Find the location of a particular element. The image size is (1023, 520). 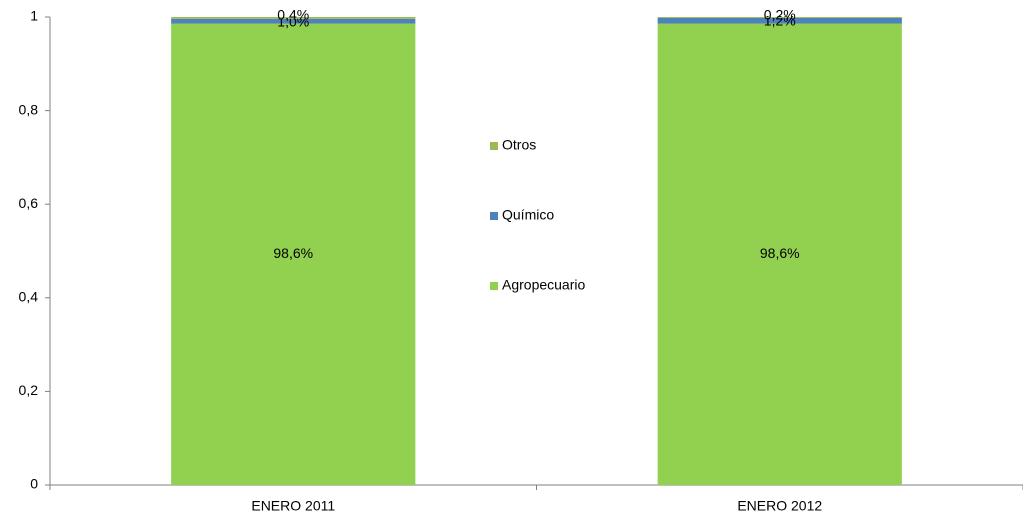

legend-label: Otros is located at coordinates (519, 145).